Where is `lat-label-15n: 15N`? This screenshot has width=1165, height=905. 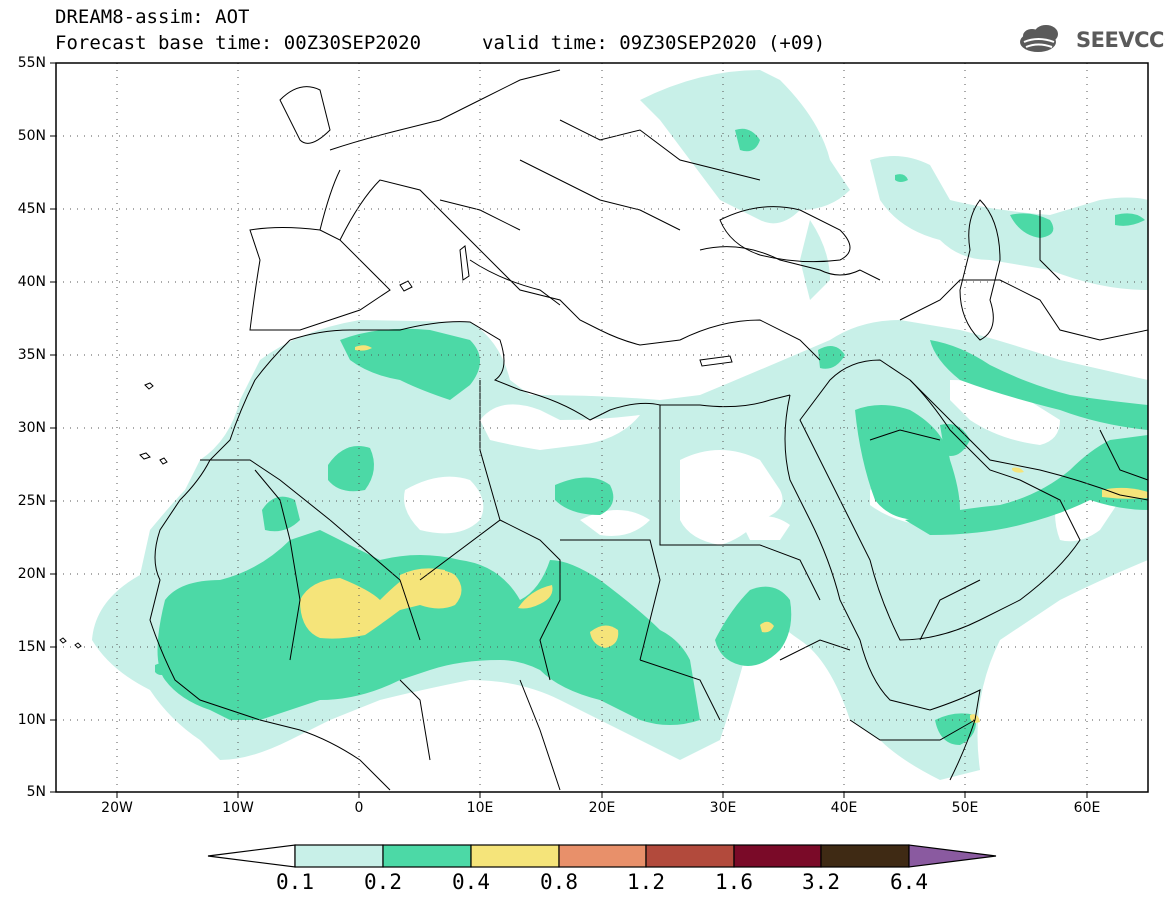
lat-label-15n: 15N is located at coordinates (31, 647).